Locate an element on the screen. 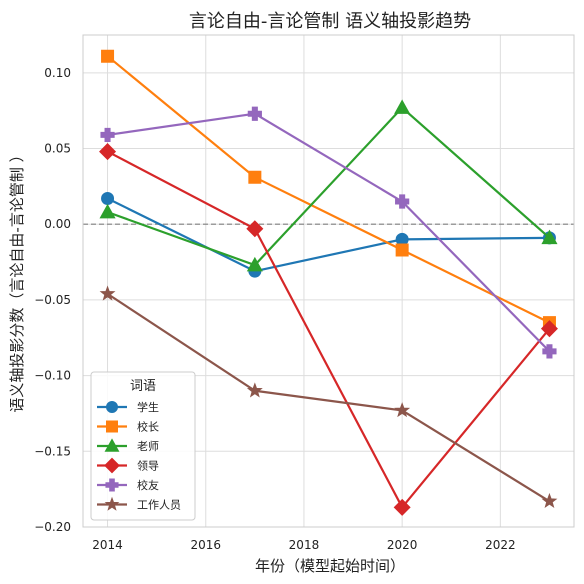 This screenshot has width=584, height=584. chart-title: 言论自由-言论管制 语义轴投影趋势 is located at coordinates (330, 21).